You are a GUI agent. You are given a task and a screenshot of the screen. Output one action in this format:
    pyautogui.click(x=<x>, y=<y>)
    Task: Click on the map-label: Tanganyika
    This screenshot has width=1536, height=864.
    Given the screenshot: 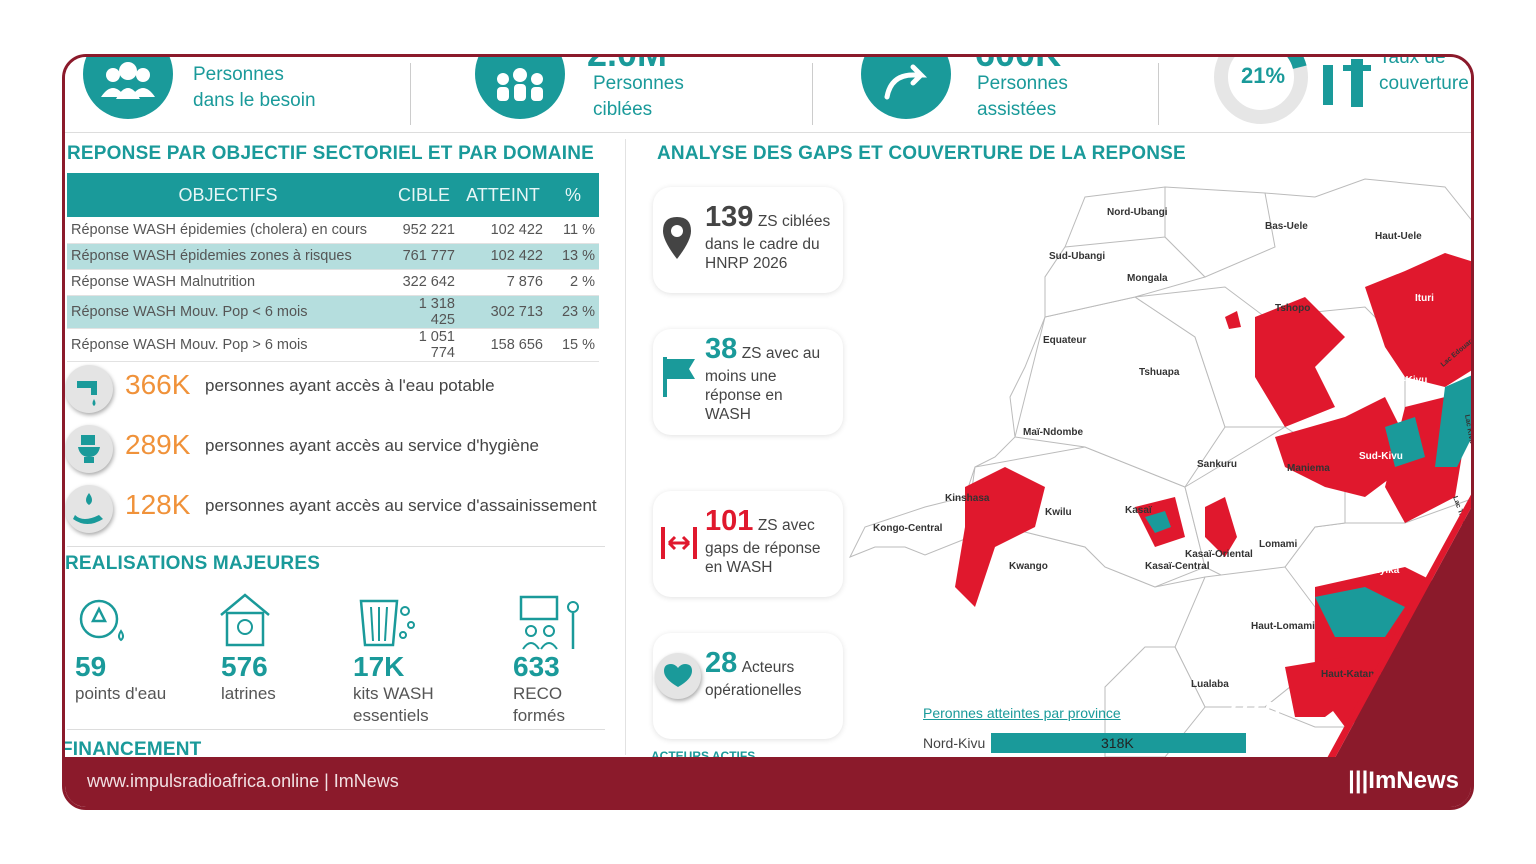 What is the action you would take?
    pyautogui.click(x=1372, y=570)
    